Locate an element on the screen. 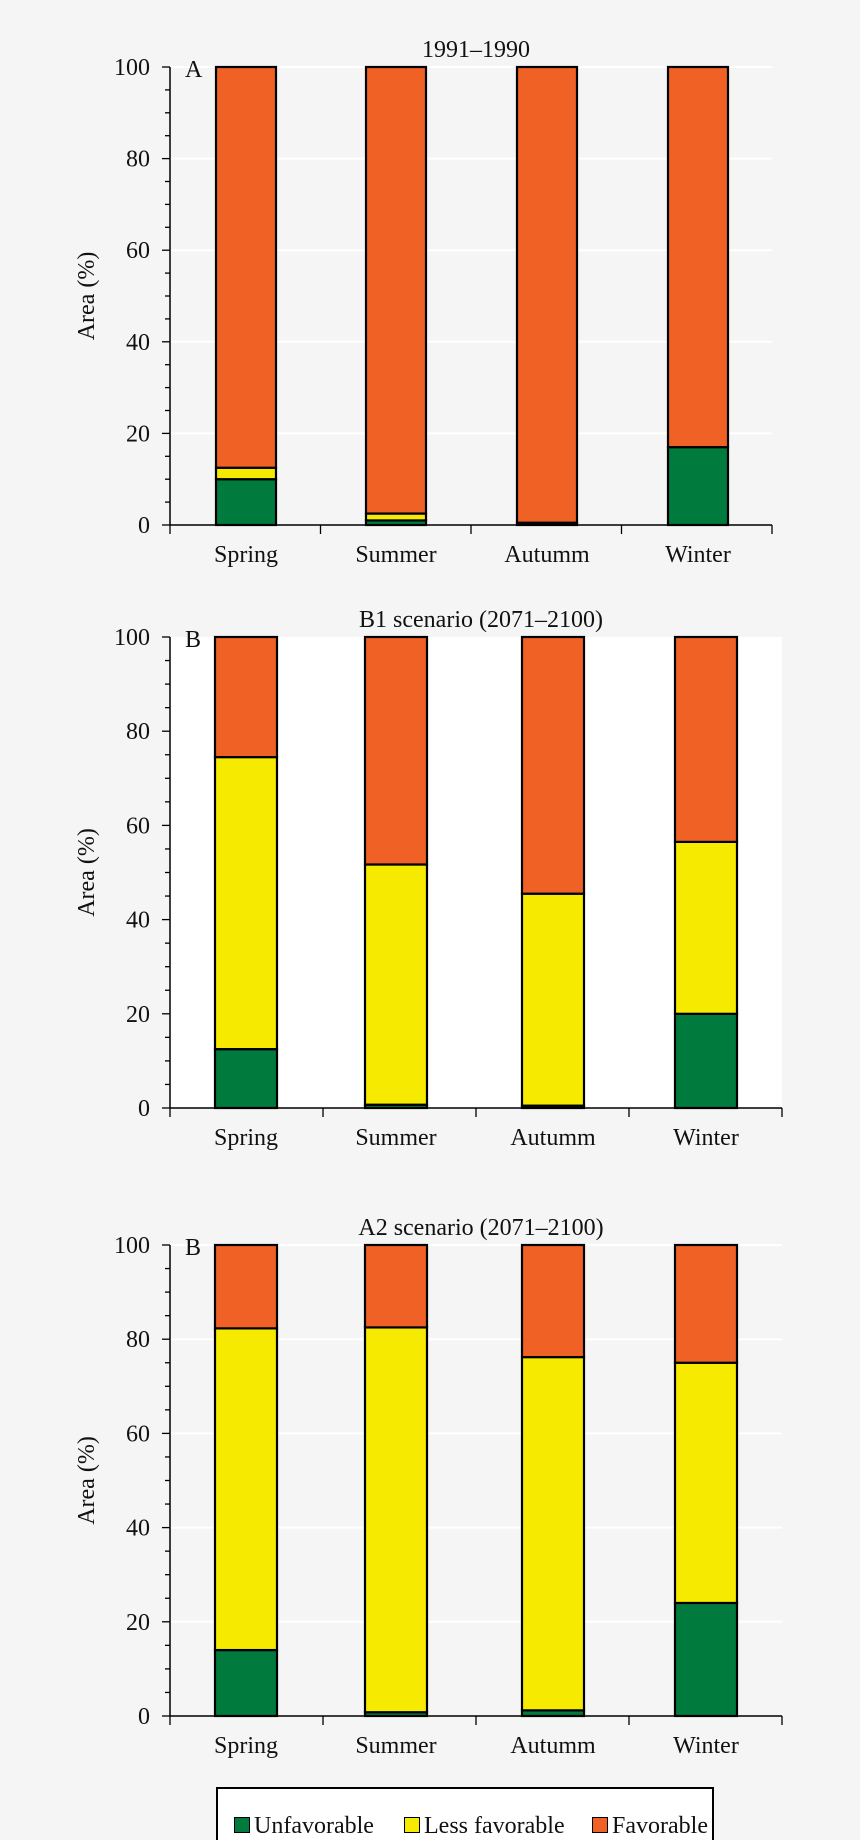 This screenshot has width=860, height=1840. legend: Unfavorable Less favorable Favorable is located at coordinates (467, 1813).